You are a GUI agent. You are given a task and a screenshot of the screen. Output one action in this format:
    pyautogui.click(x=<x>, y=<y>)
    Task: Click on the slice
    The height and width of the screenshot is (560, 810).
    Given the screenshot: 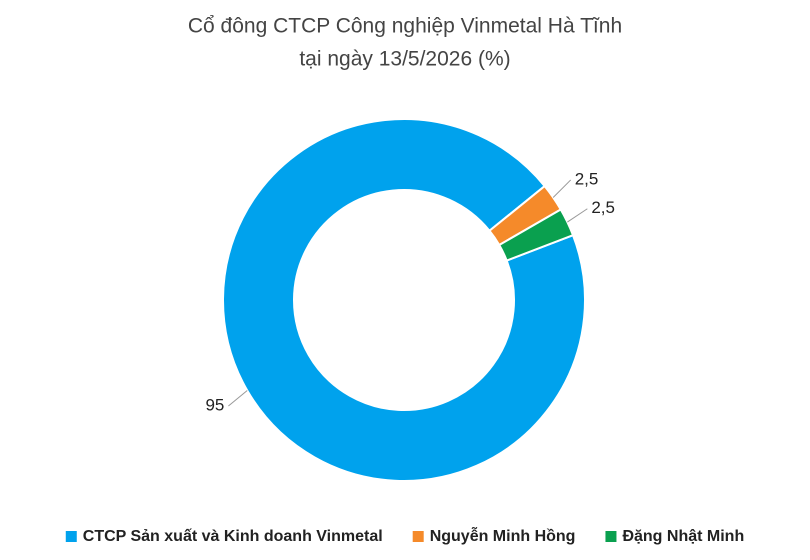 What is the action you would take?
    pyautogui.click(x=536, y=235)
    